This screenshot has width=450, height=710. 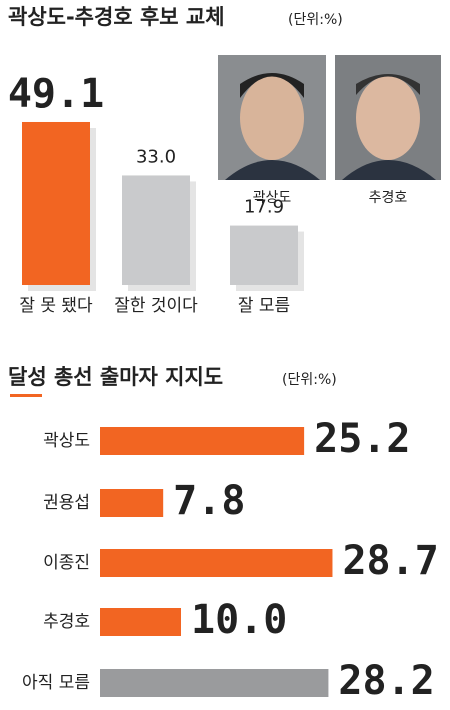 What do you see at coordinates (66, 441) in the screenshot?
I see `category-label: 곽상도` at bounding box center [66, 441].